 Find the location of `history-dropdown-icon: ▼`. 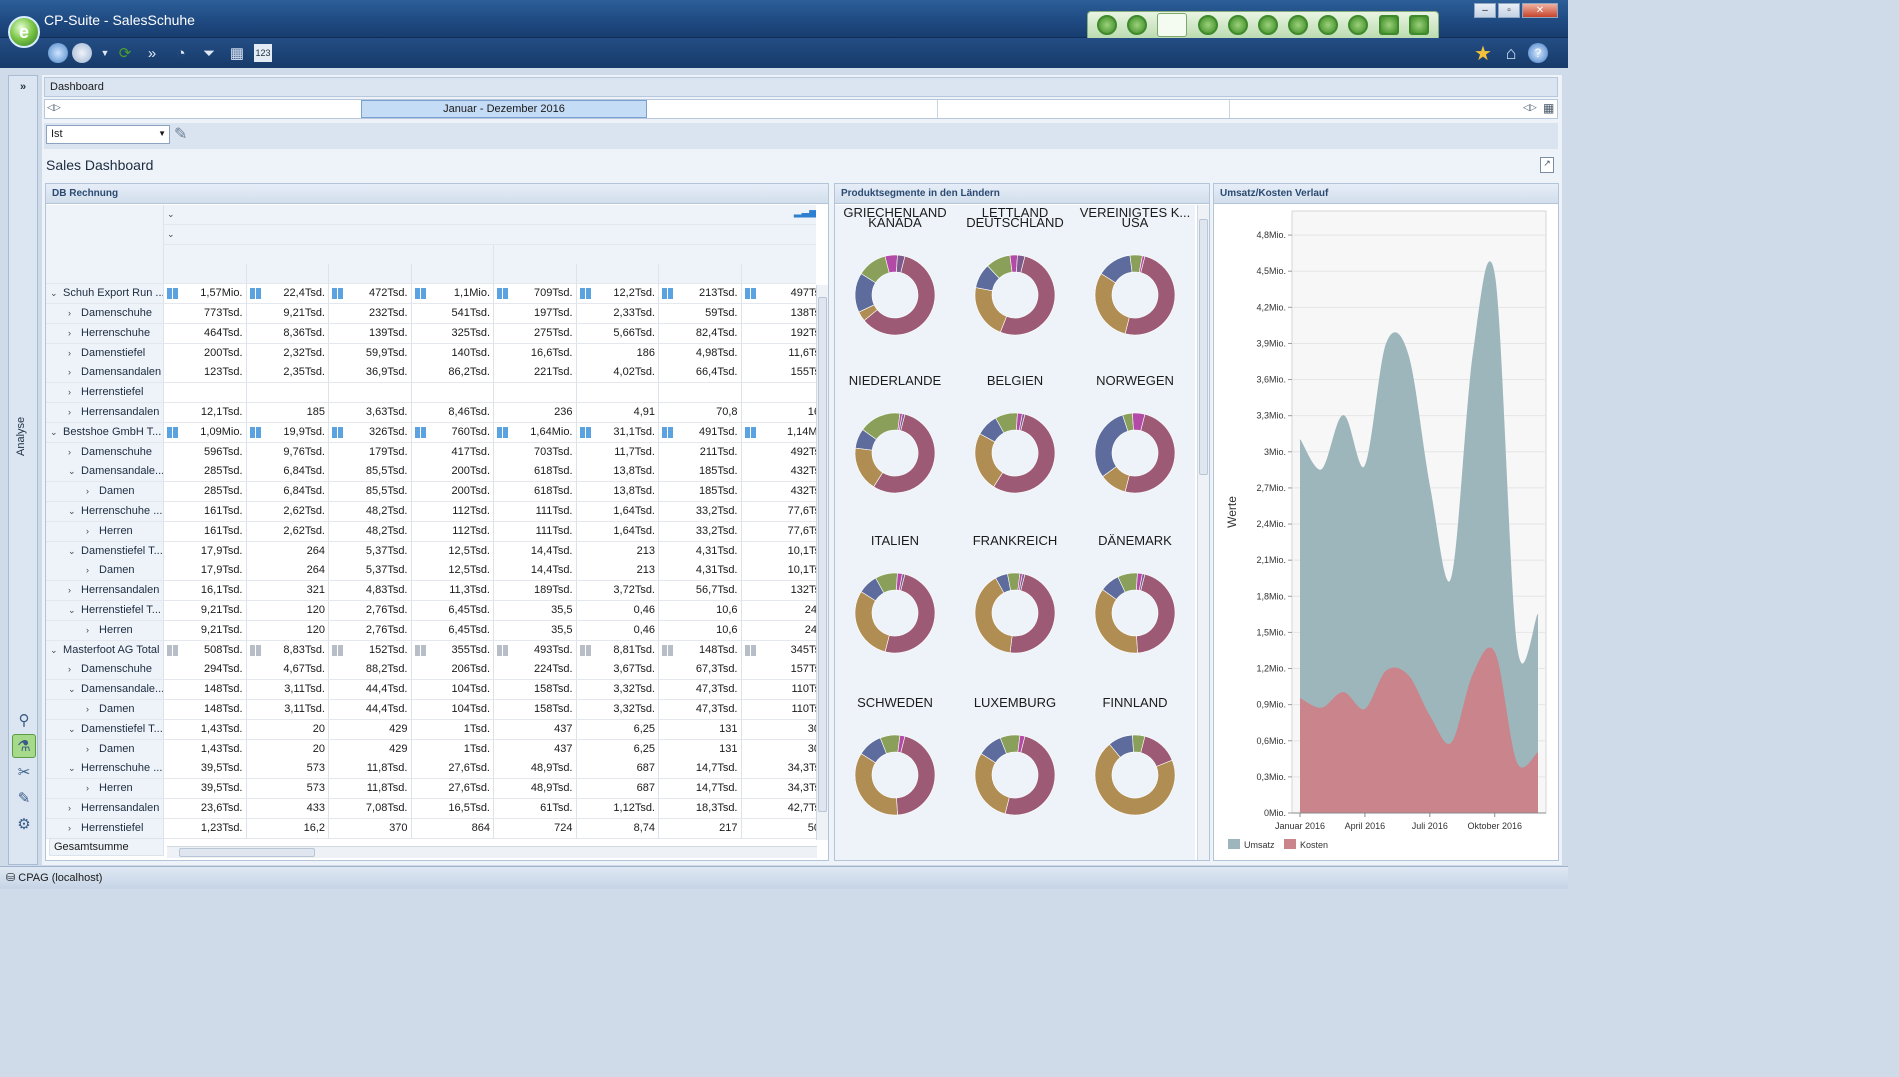

history-dropdown-icon: ▼ is located at coordinates (105, 53).